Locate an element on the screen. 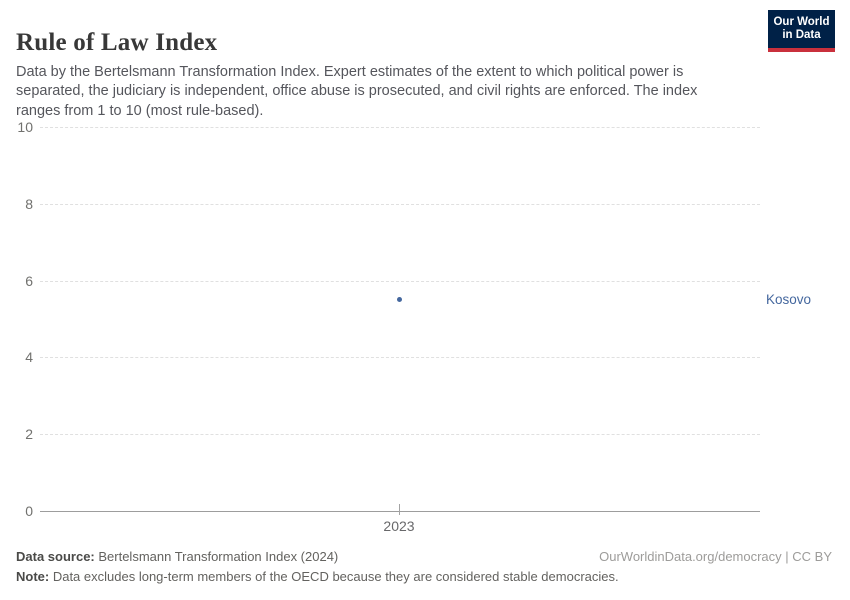  x-tick-mark is located at coordinates (399, 509).